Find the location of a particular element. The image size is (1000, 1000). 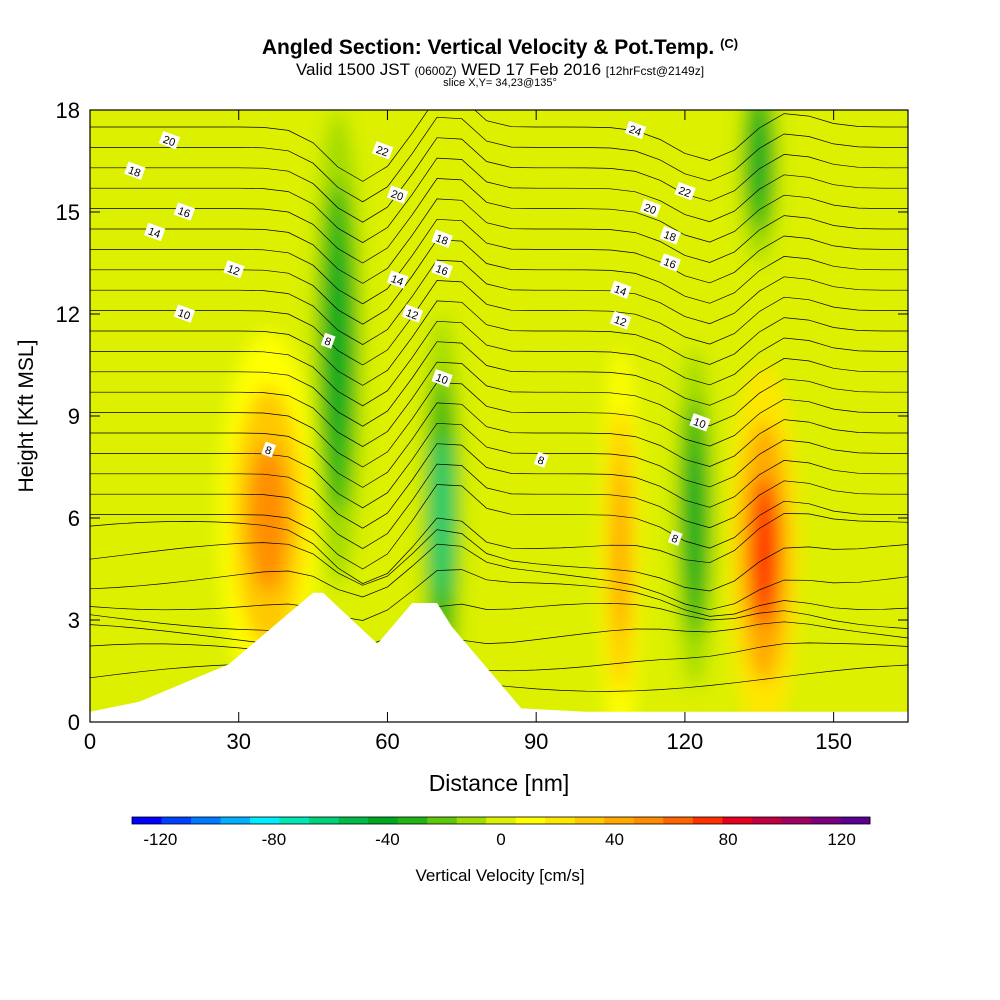

contour-label-17: 22 is located at coordinates (685, 192).